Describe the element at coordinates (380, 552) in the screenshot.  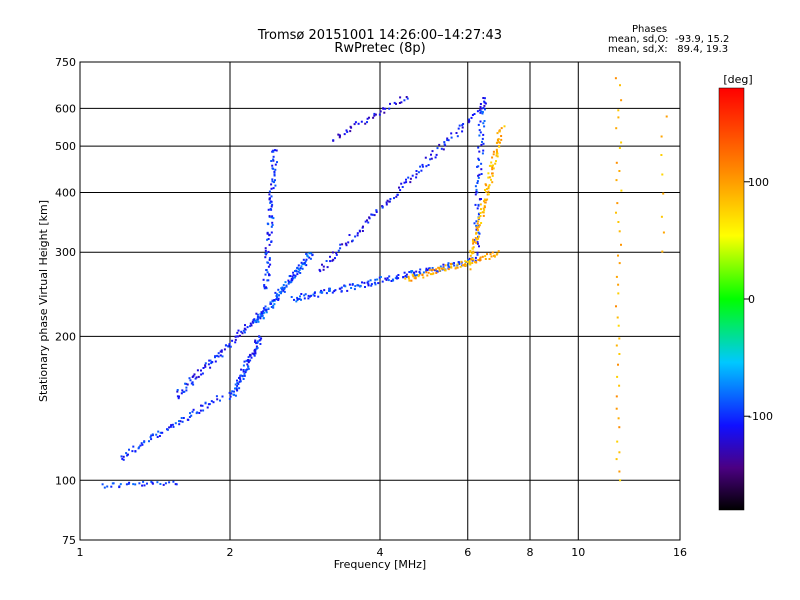
I see `x-tick-label: 4` at that location.